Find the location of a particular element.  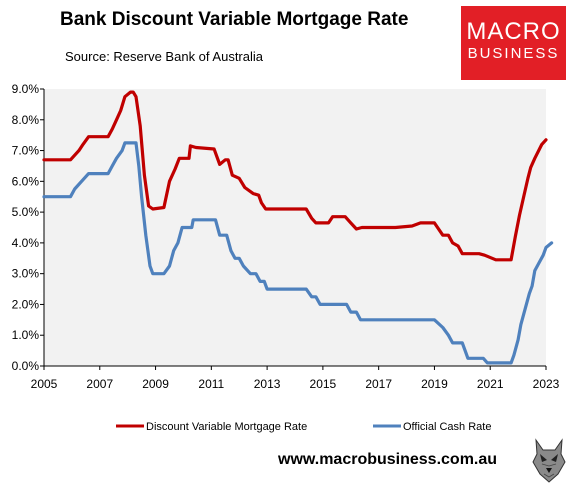

logo-line-2: BUSINESS is located at coordinates (513, 53).